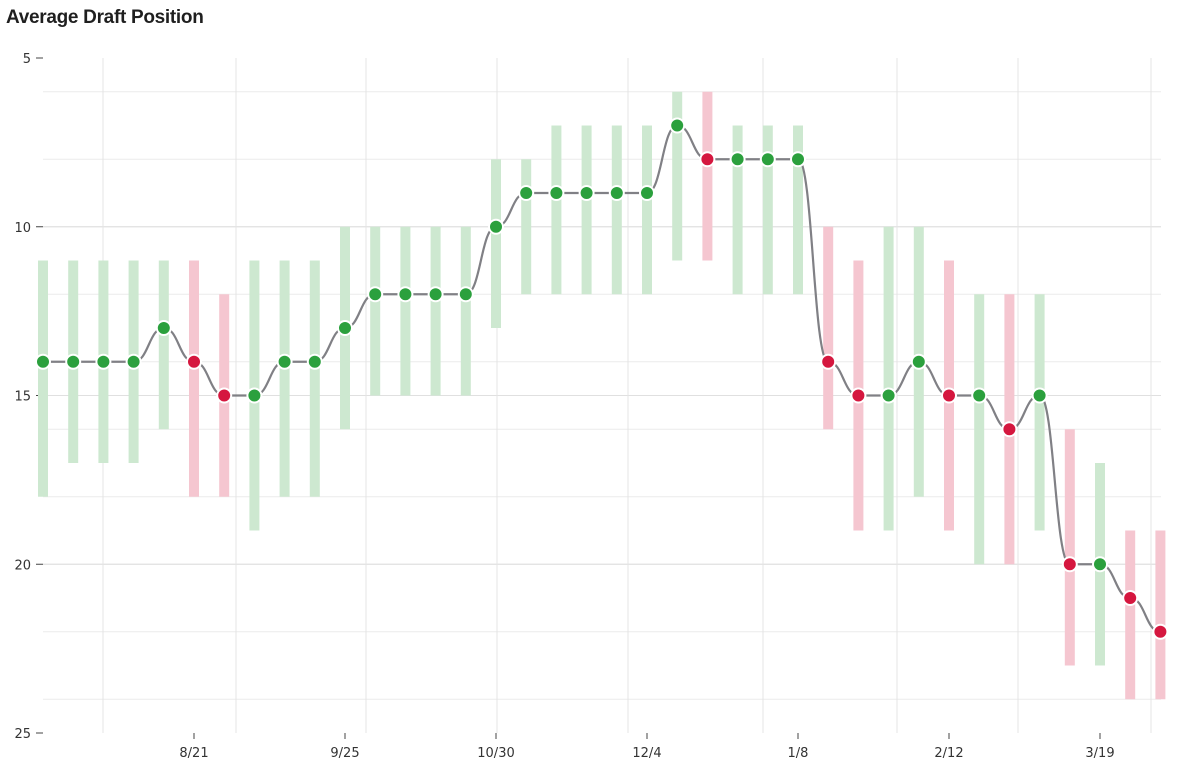  I want to click on x-tick-label: 1/8, so click(798, 753).